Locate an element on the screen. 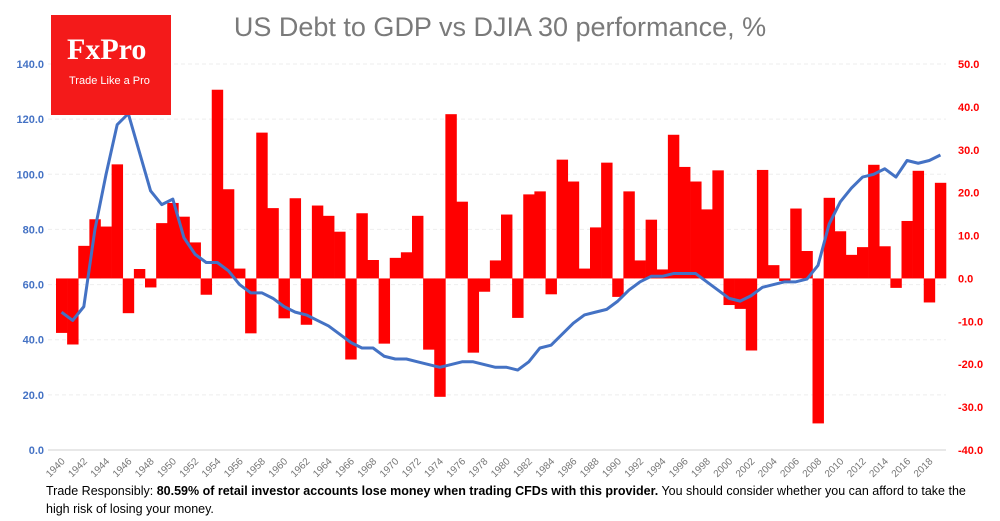 Image resolution: width=1000 pixels, height=521 pixels. x-axis-tick: 2010 is located at coordinates (835, 468).